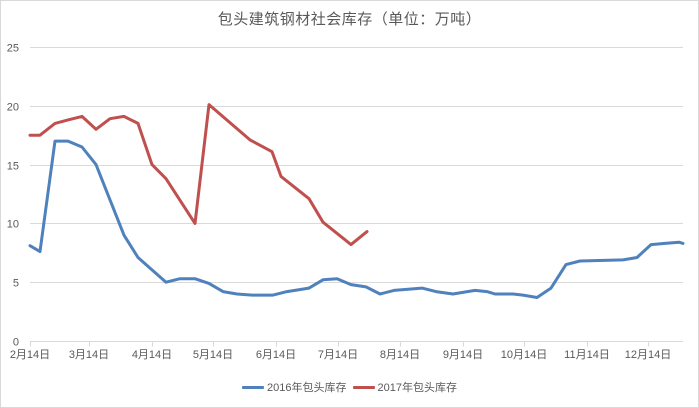 The width and height of the screenshot is (699, 408). Describe the element at coordinates (417, 388) in the screenshot. I see `legend-label-2017: 2017年包头库存` at that location.